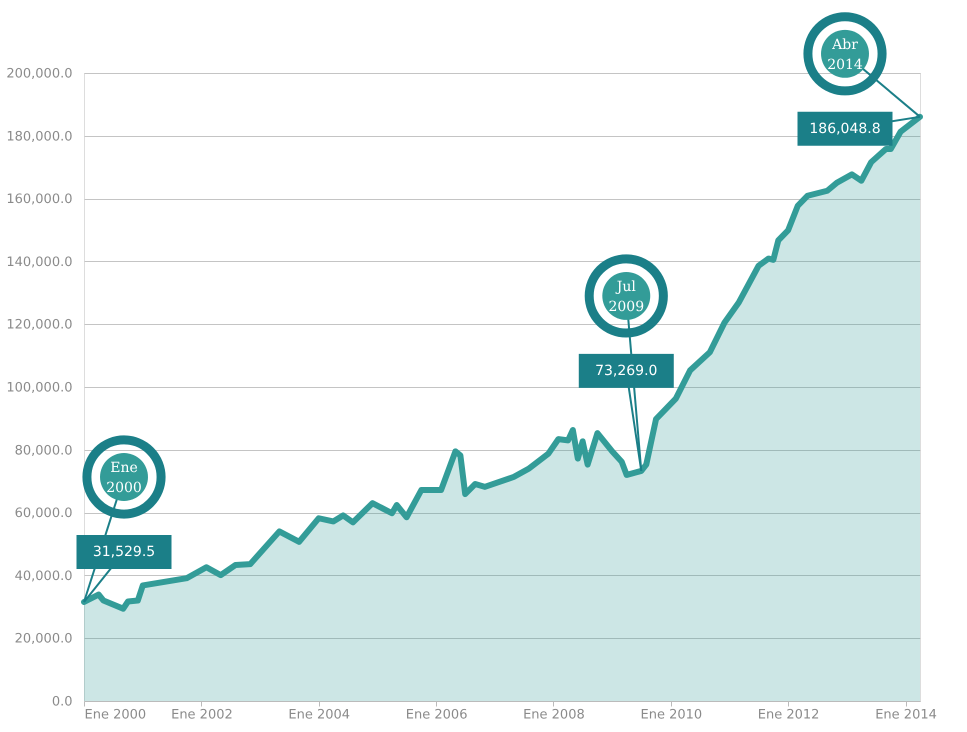 Image resolution: width=967 pixels, height=732 pixels. I want to click on x-tick-label: Ene 2004, so click(319, 715).